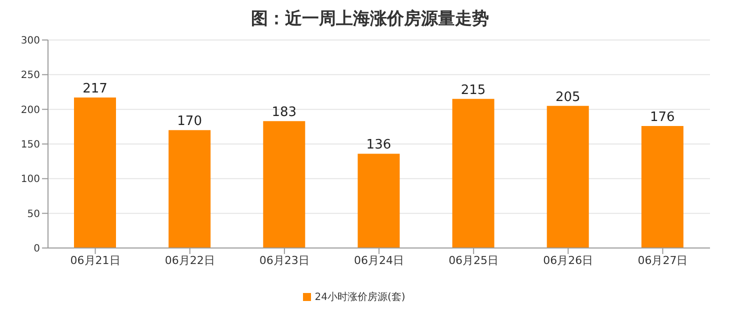  What do you see at coordinates (662, 117) in the screenshot?
I see `data-label: 176` at bounding box center [662, 117].